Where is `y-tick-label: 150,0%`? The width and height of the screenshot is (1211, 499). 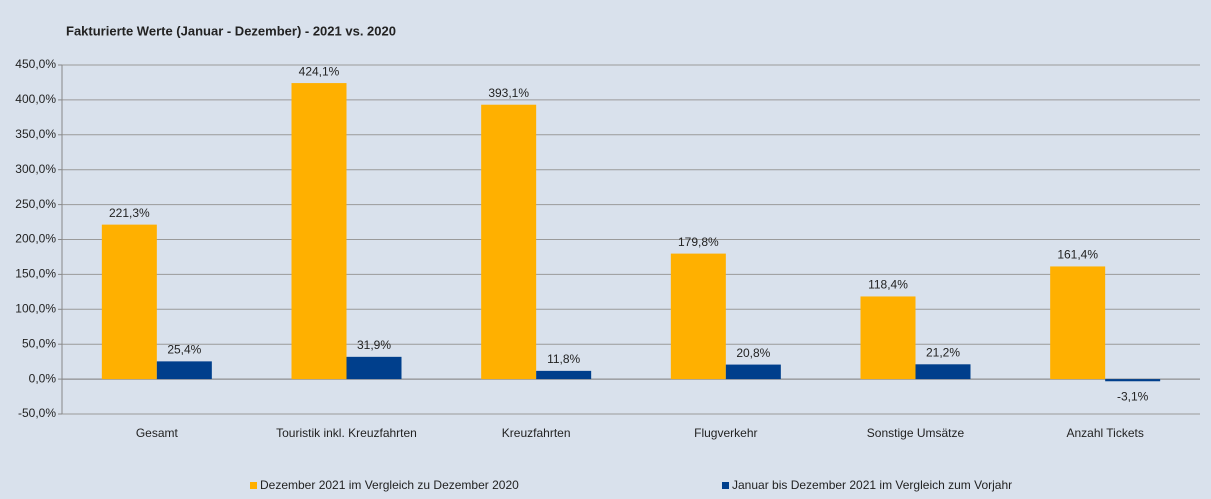
y-tick-label: 150,0% is located at coordinates (35, 274).